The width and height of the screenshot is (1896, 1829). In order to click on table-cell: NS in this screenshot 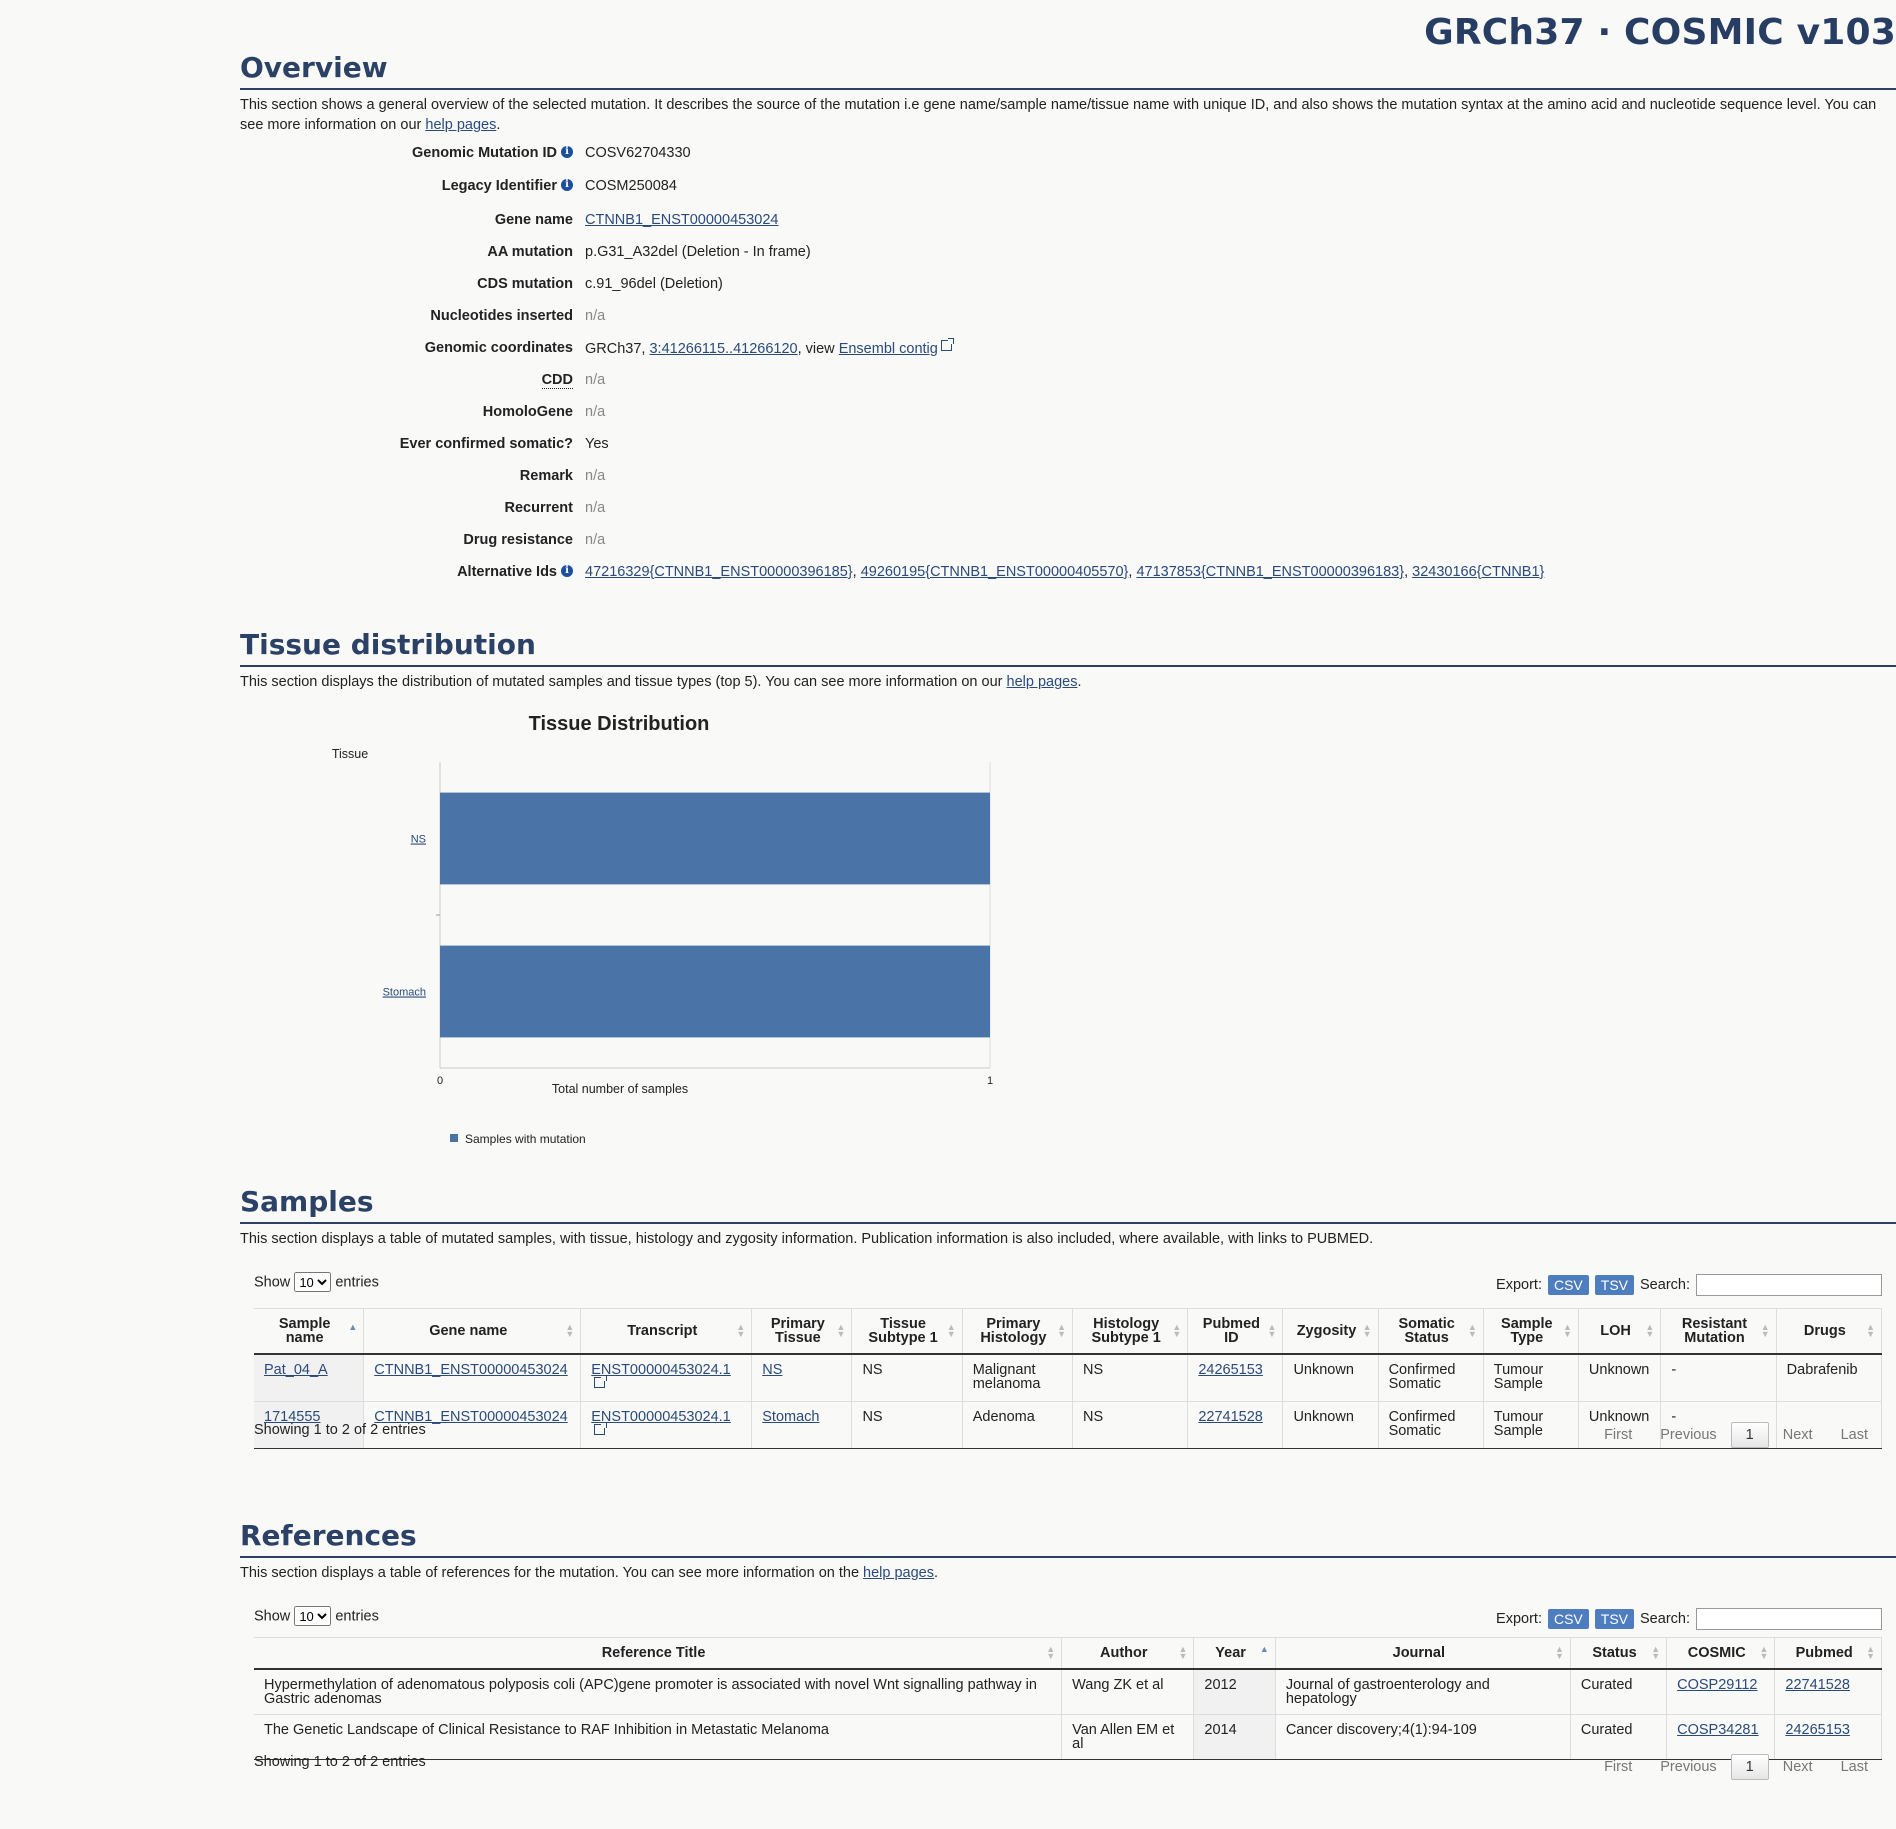, I will do `click(1130, 1378)`.